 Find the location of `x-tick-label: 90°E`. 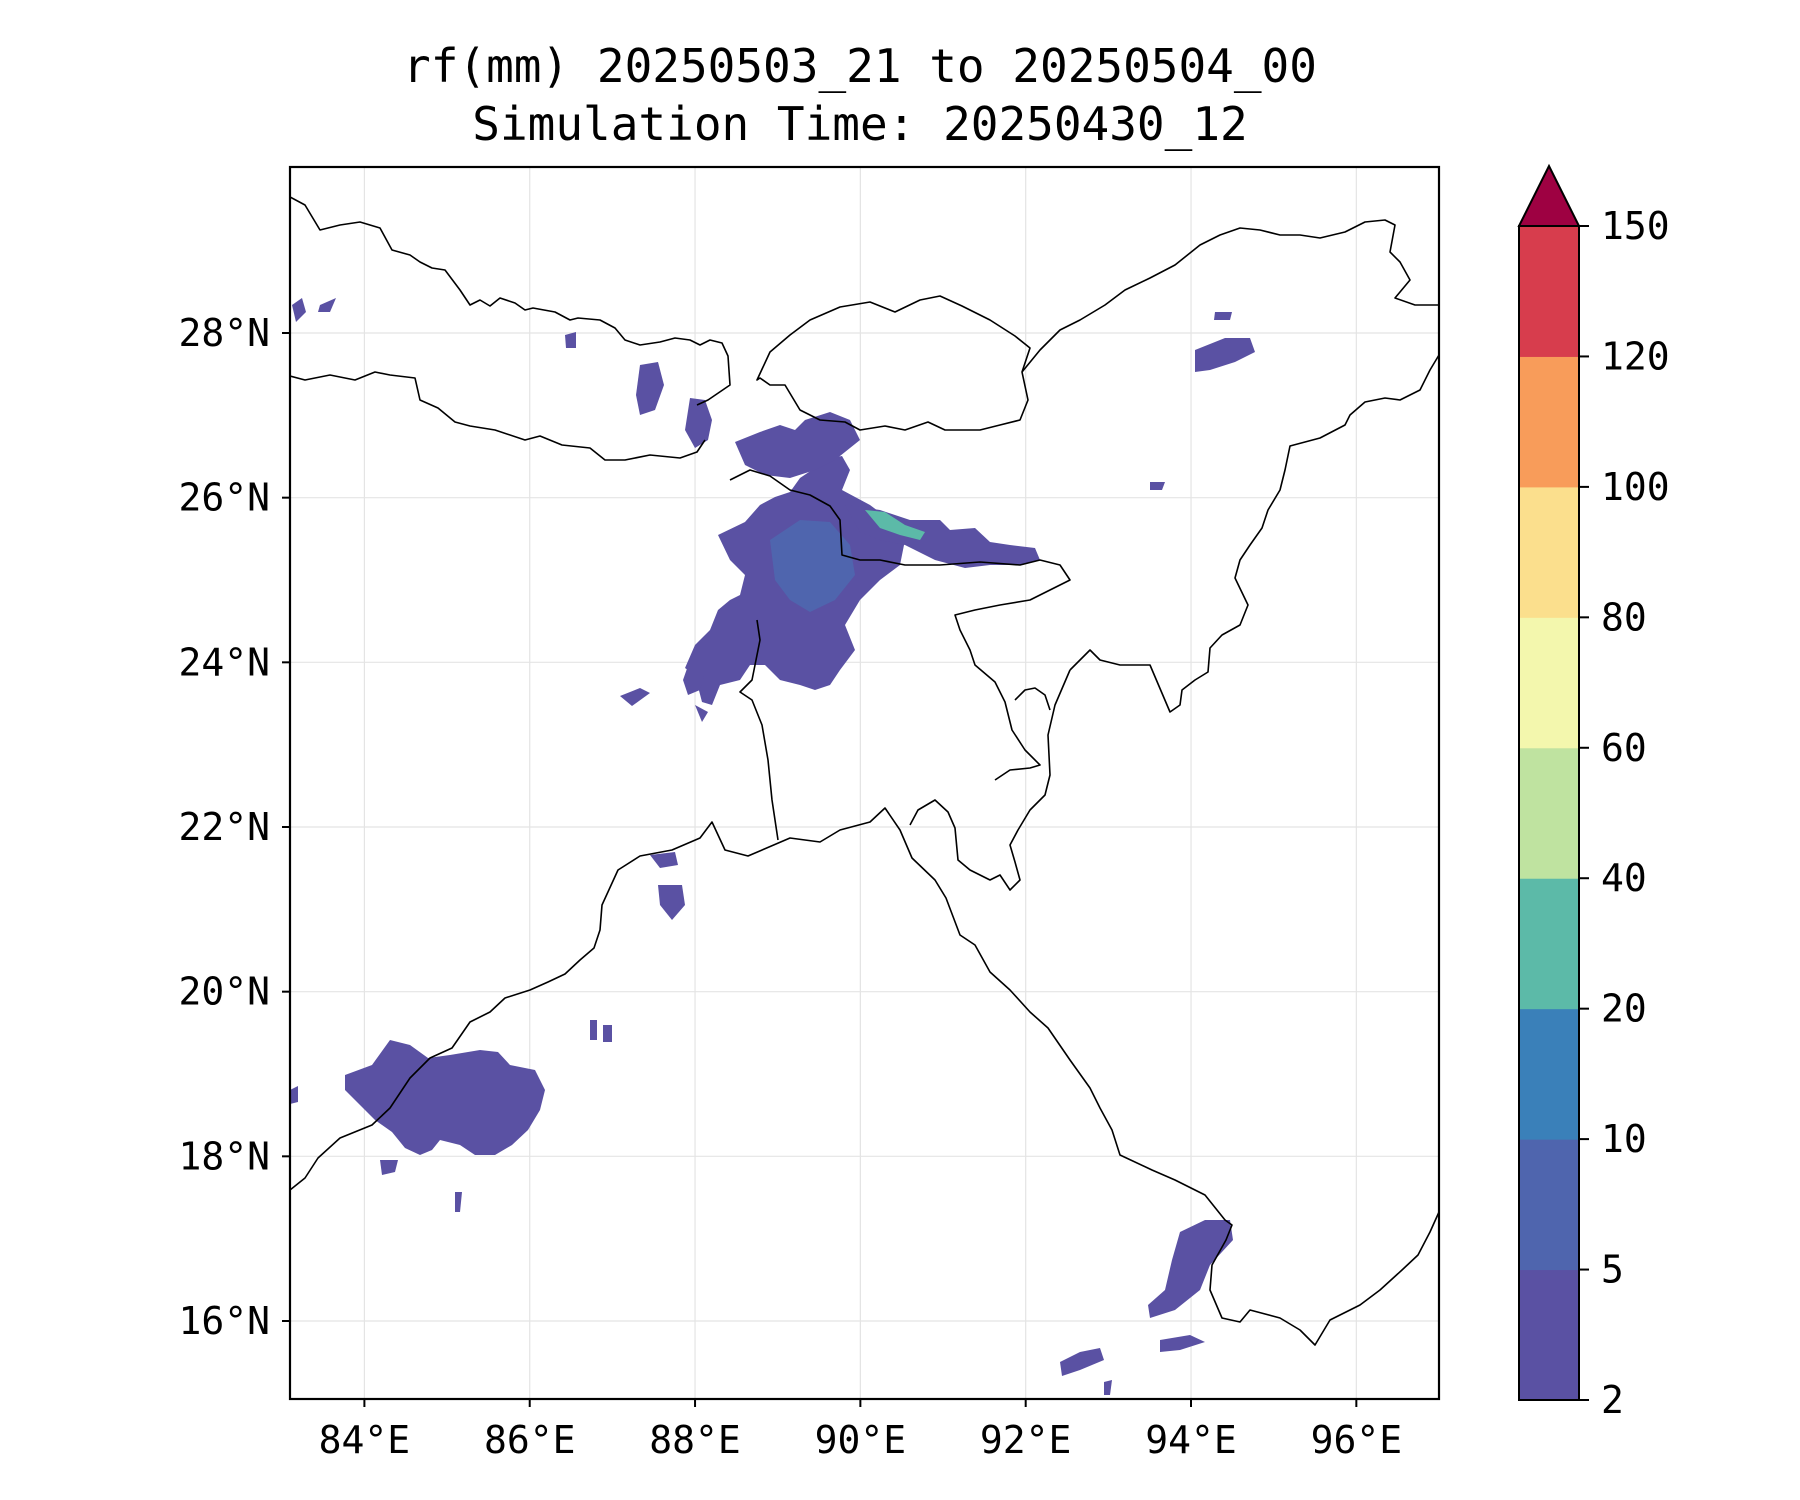

x-tick-label: 90°E is located at coordinates (861, 1440).